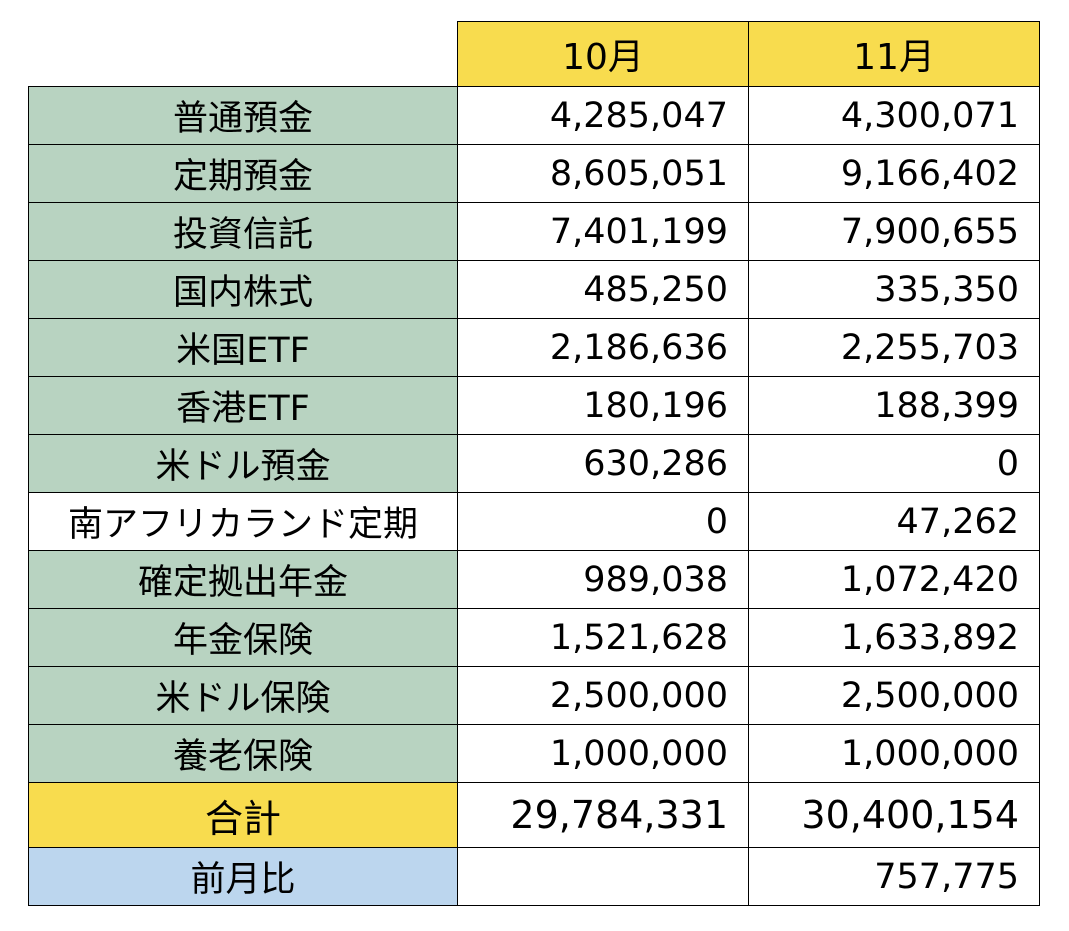  I want to click on row-label: 南アフリカランド定期, so click(243, 521).